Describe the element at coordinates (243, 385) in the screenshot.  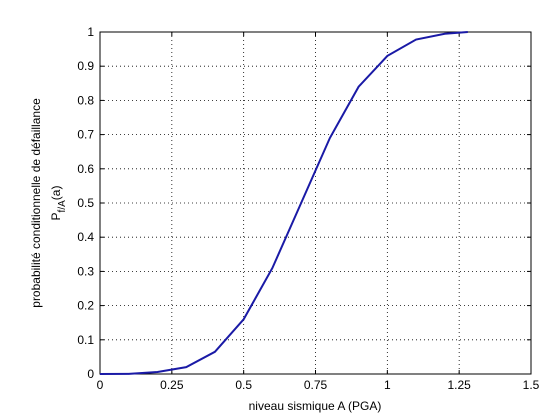
I see `x-tick-label: 0.5` at that location.